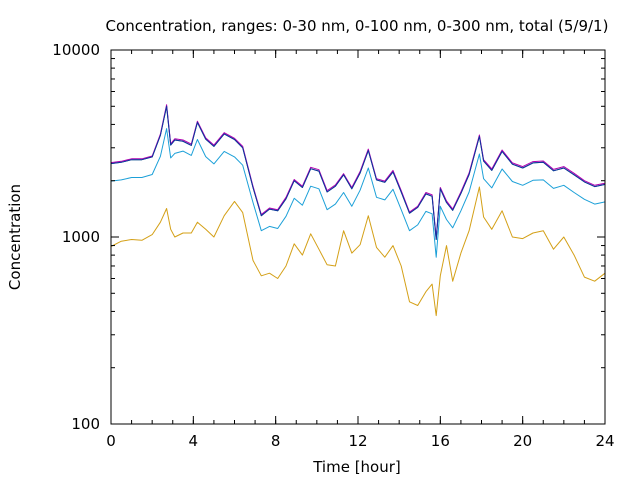 The image size is (640, 480). What do you see at coordinates (81, 237) in the screenshot?
I see `y-tick-label: 1000` at bounding box center [81, 237].